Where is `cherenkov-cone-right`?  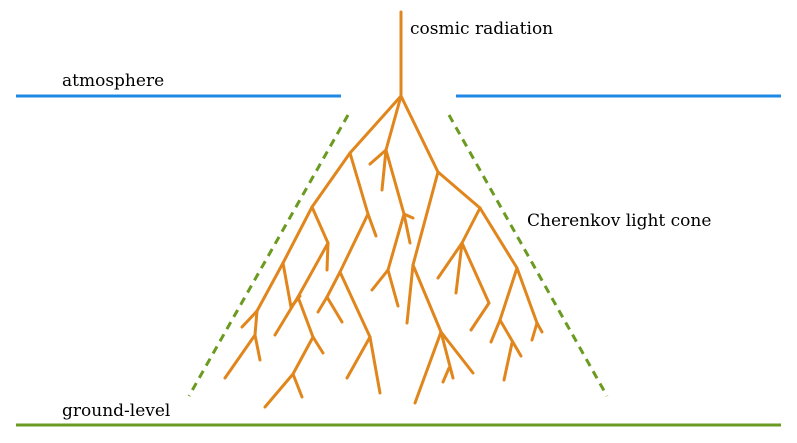 cherenkov-cone-right is located at coordinates (528, 255).